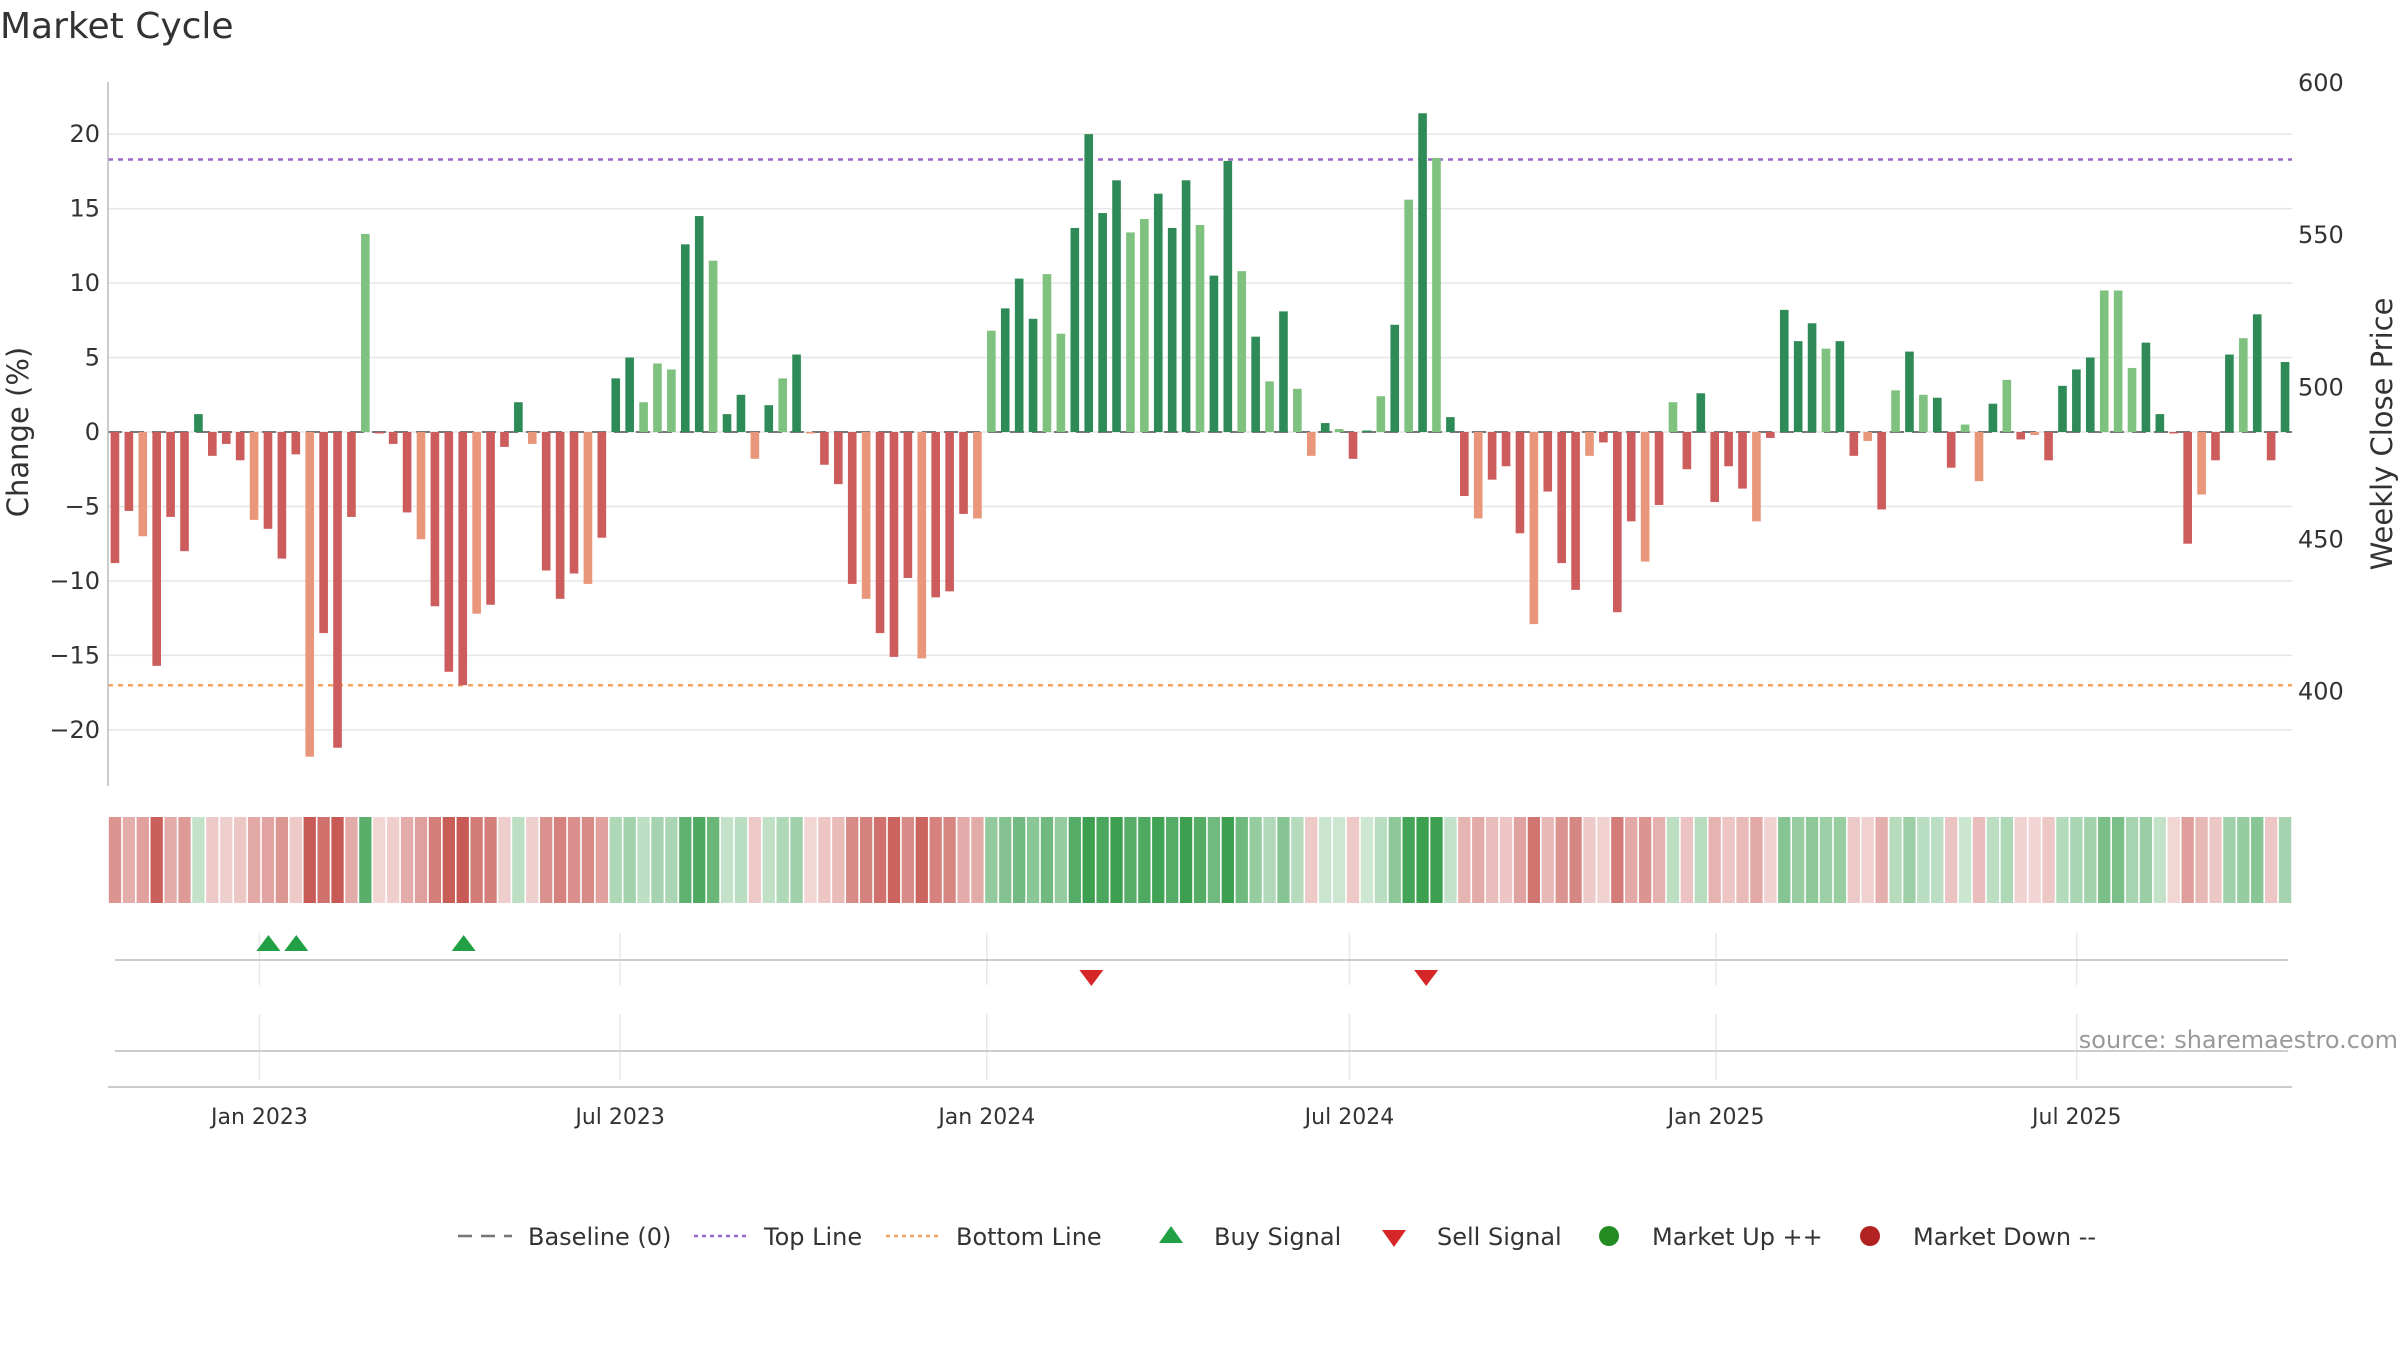 The image size is (2400, 1350). Describe the element at coordinates (1029, 1237) in the screenshot. I see `legend-label: Bottom Line` at that location.